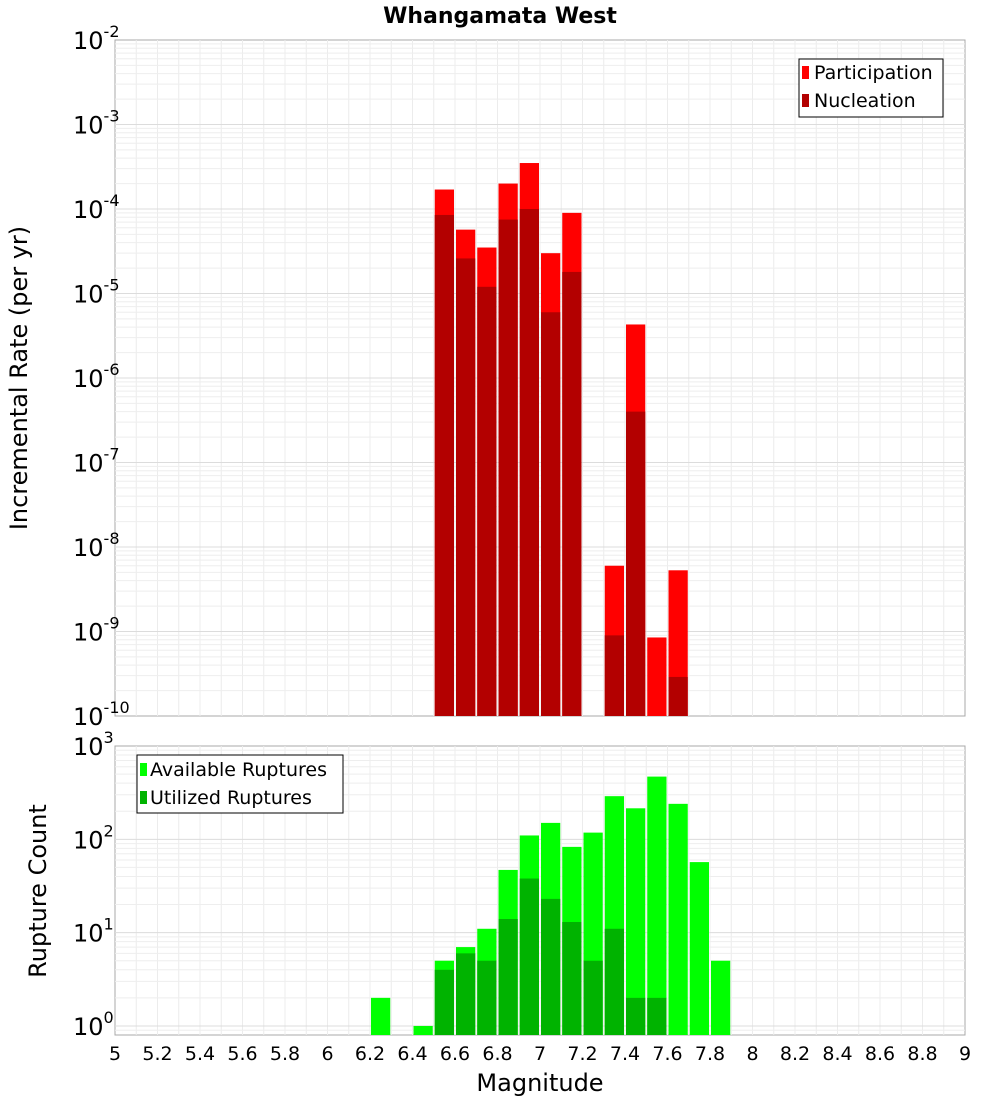  Describe the element at coordinates (93, 931) in the screenshot. I see `y-tick-label: 10¹` at that location.